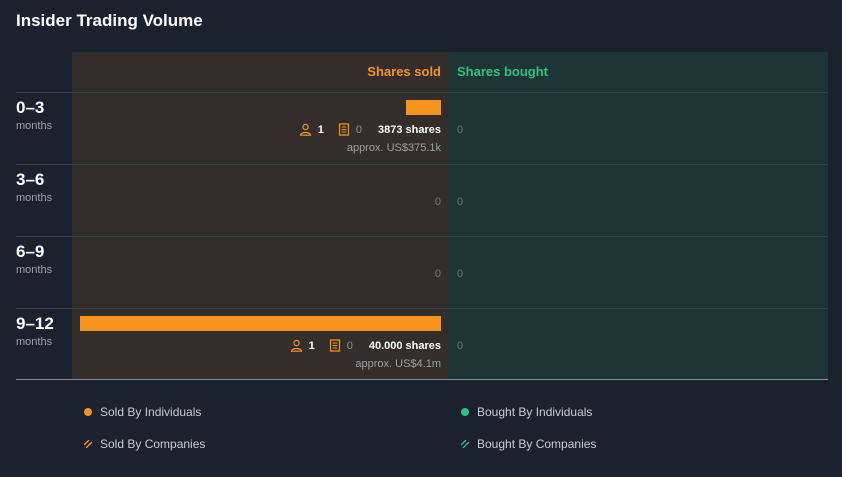  I want to click on shares-bought-header: Shares bought, so click(503, 71).